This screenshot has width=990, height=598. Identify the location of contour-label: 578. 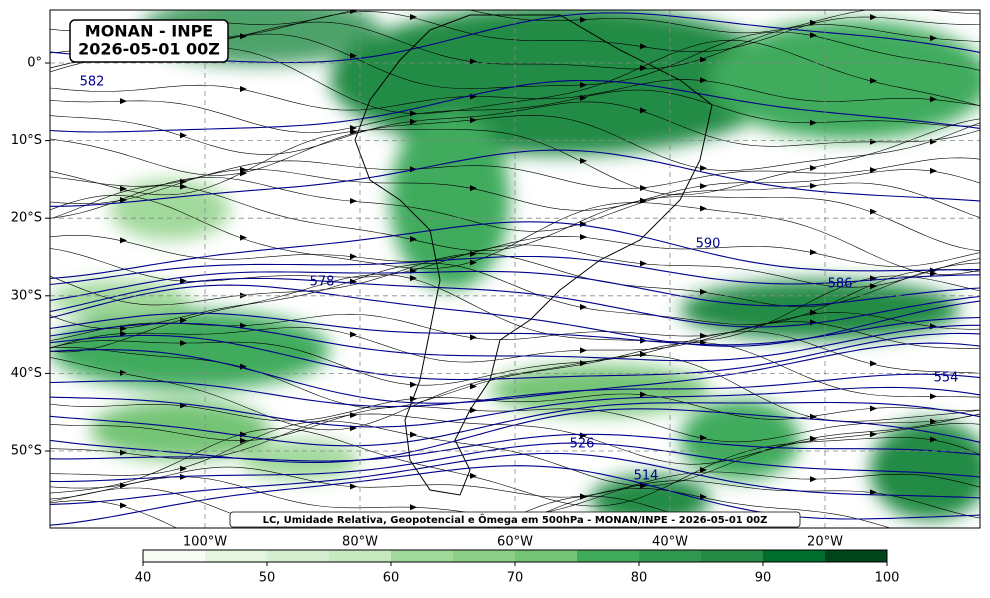
(322, 282).